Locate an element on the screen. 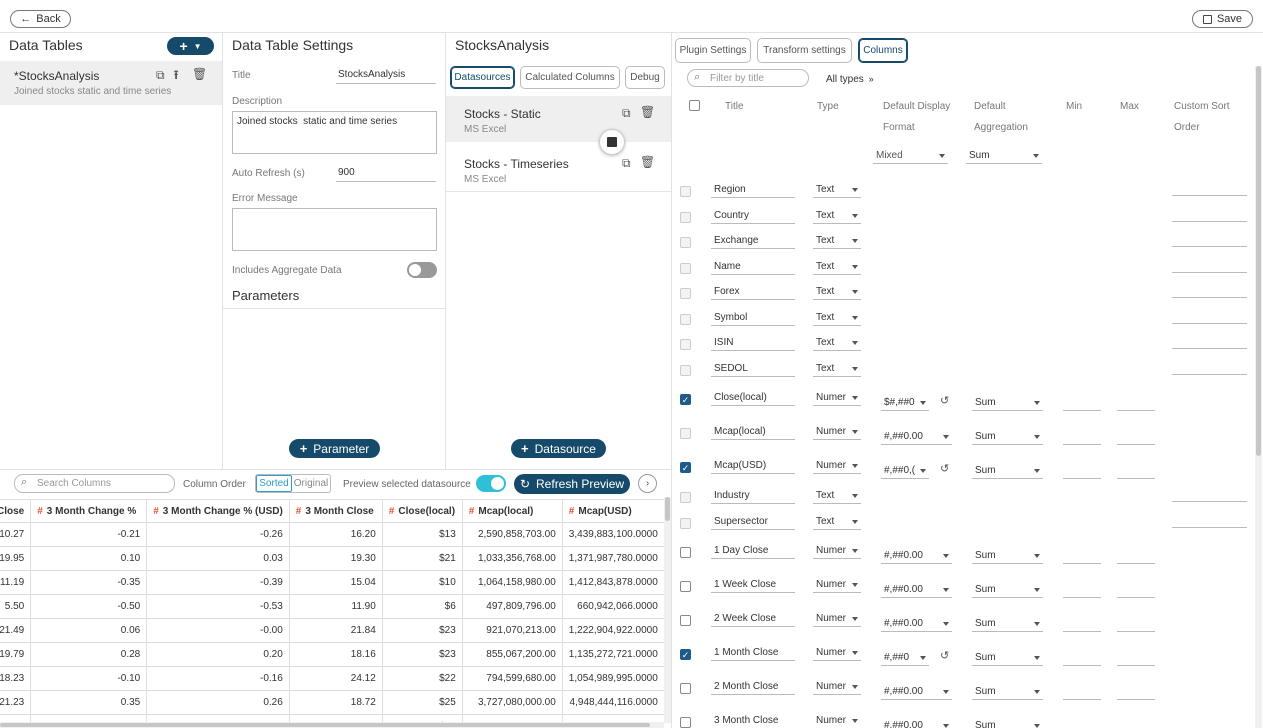 This screenshot has width=1263, height=728. tab-datasources: Datasources is located at coordinates (482, 77).